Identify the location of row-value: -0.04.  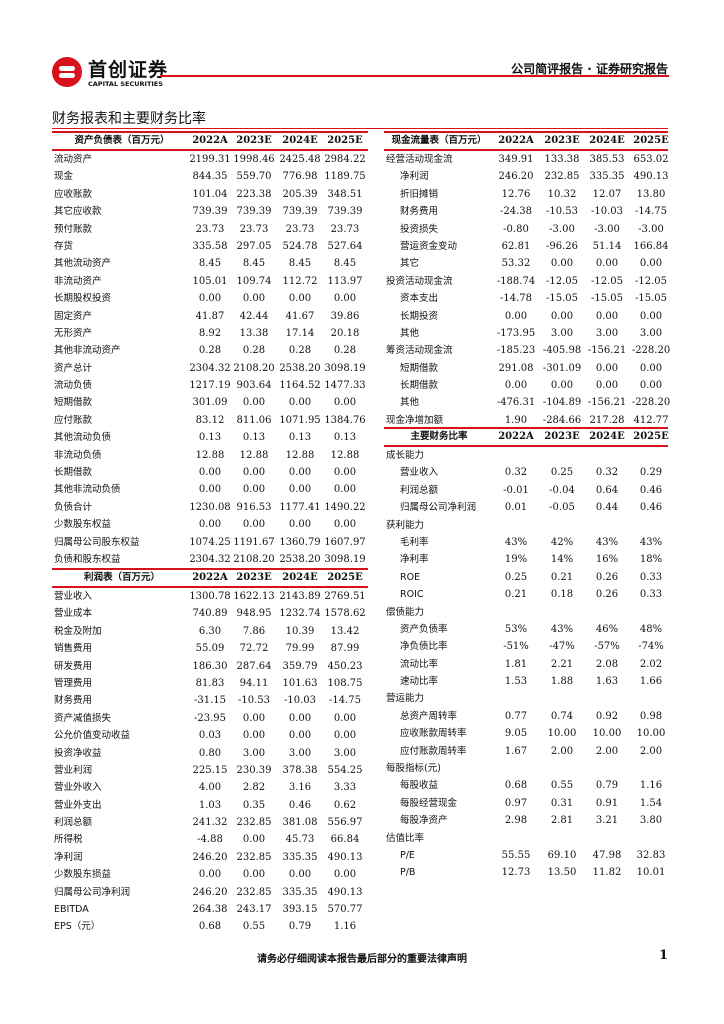
(562, 490).